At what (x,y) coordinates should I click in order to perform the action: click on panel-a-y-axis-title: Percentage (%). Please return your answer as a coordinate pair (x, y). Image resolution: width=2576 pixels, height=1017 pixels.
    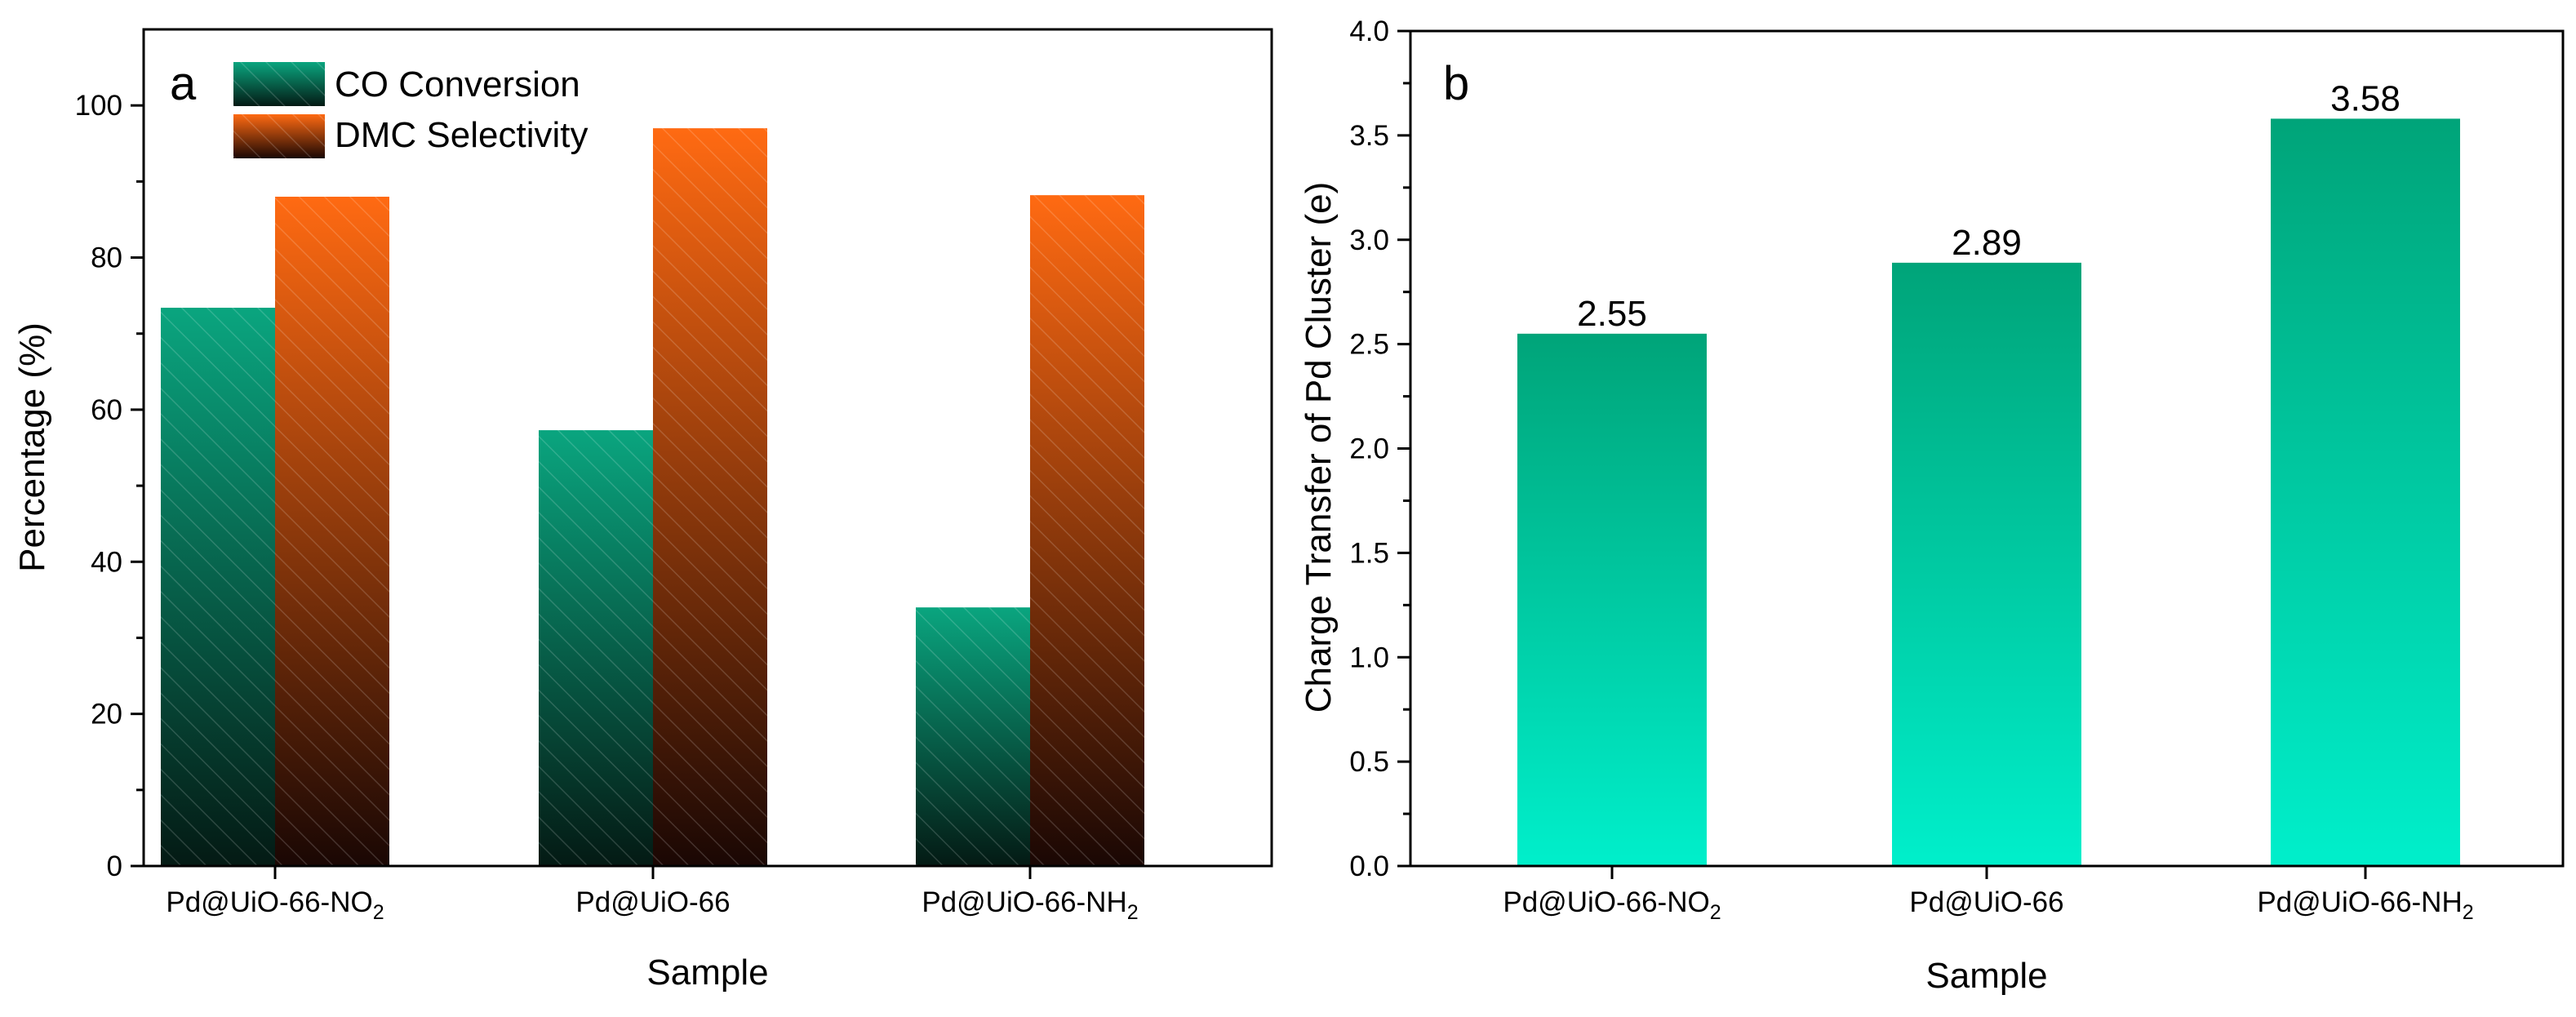
    Looking at the image, I should click on (32, 447).